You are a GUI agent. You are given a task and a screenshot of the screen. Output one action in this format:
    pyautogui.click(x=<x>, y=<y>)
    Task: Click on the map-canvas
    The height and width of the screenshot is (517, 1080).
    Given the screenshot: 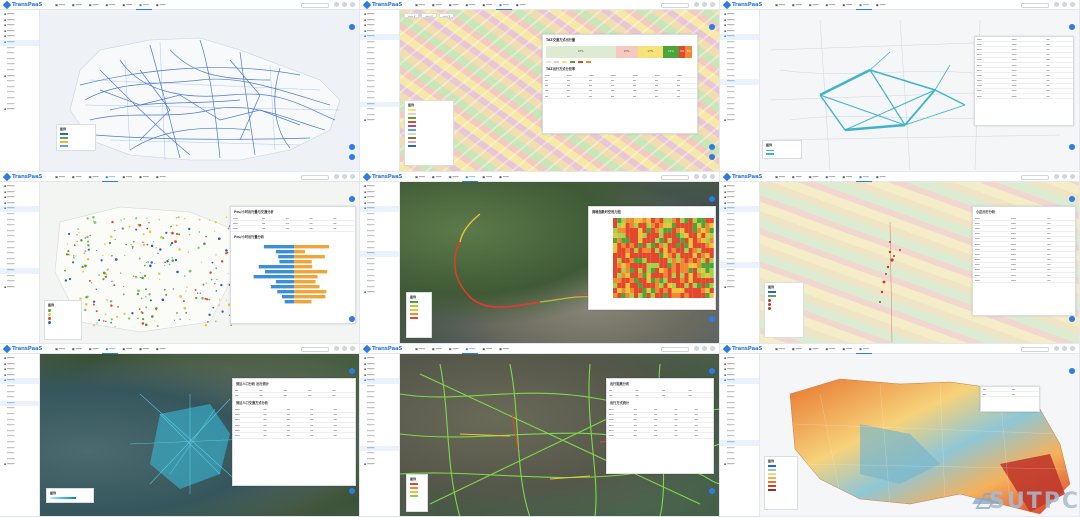 What is the action you would take?
    pyautogui.click(x=919, y=435)
    